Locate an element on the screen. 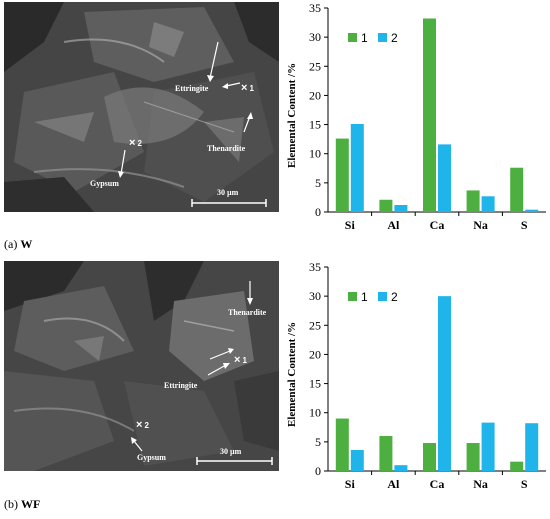 This screenshot has height=519, width=550. caption-prefix: (b) is located at coordinates (11, 504).